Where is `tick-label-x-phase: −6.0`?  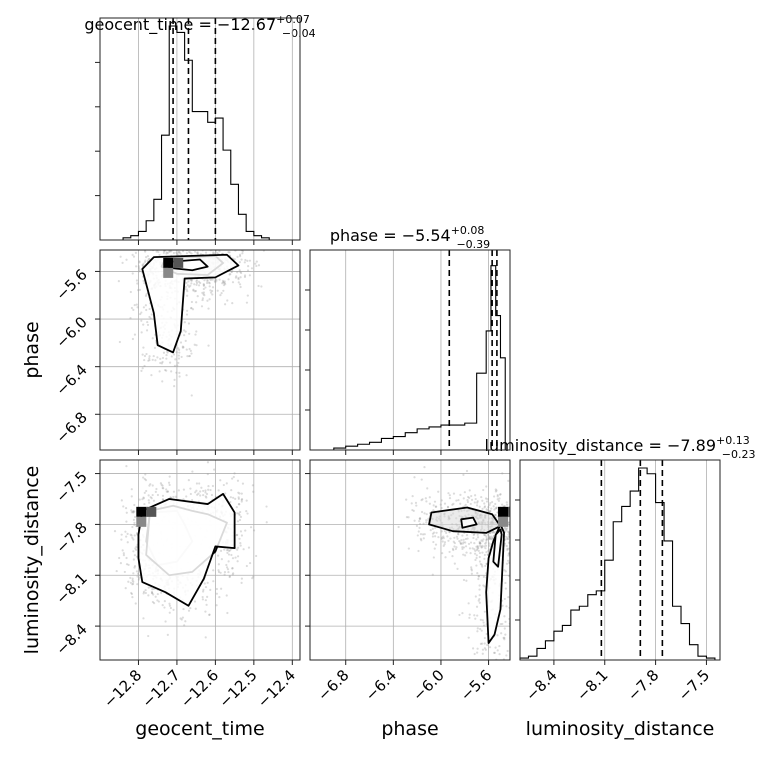 tick-label-x-phase: −6.0 is located at coordinates (428, 685).